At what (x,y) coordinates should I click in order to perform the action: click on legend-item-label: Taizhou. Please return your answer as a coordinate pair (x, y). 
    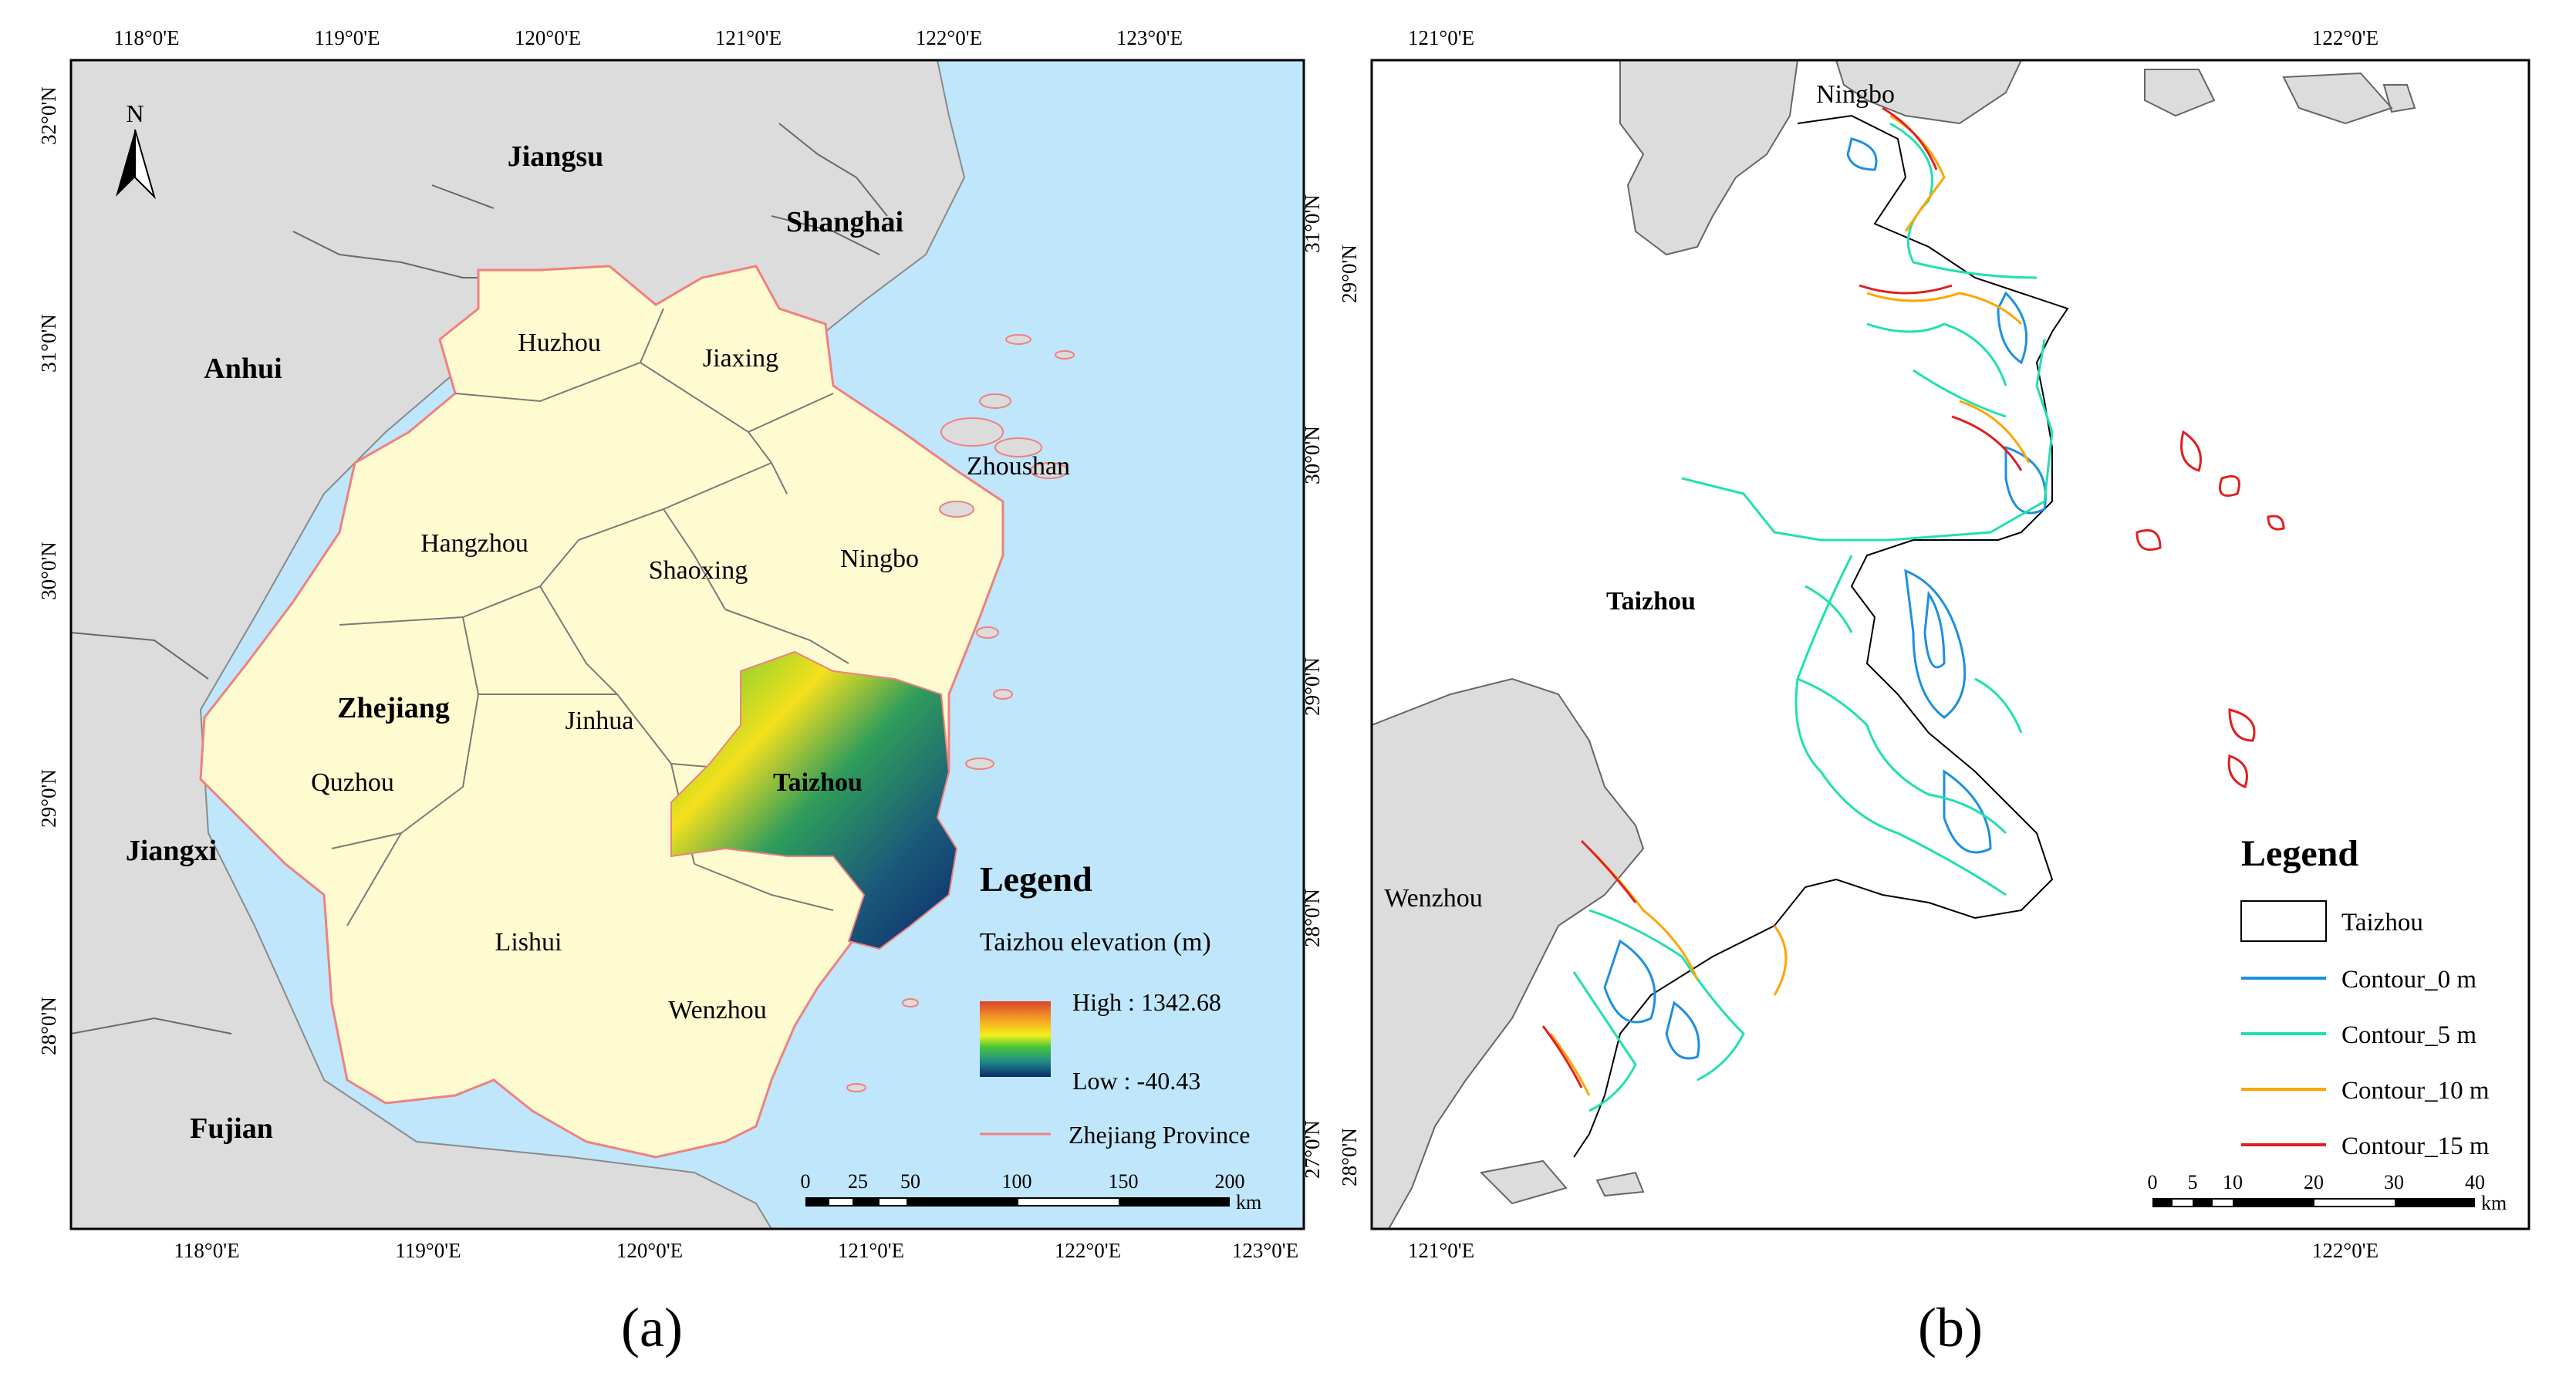
    Looking at the image, I should click on (2382, 923).